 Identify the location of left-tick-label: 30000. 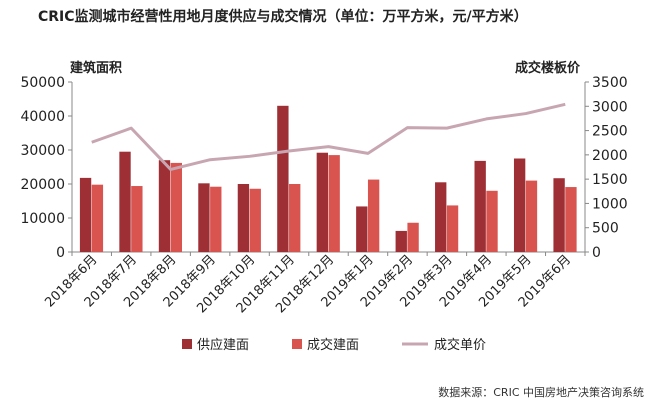
(42, 151).